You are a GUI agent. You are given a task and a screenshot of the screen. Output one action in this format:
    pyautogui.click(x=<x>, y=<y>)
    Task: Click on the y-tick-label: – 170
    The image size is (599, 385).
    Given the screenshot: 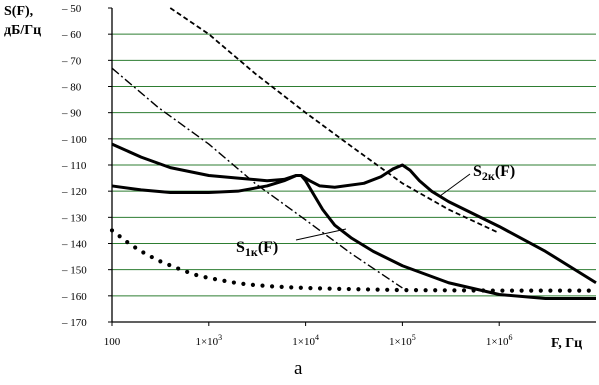 What is the action you would take?
    pyautogui.click(x=74, y=323)
    